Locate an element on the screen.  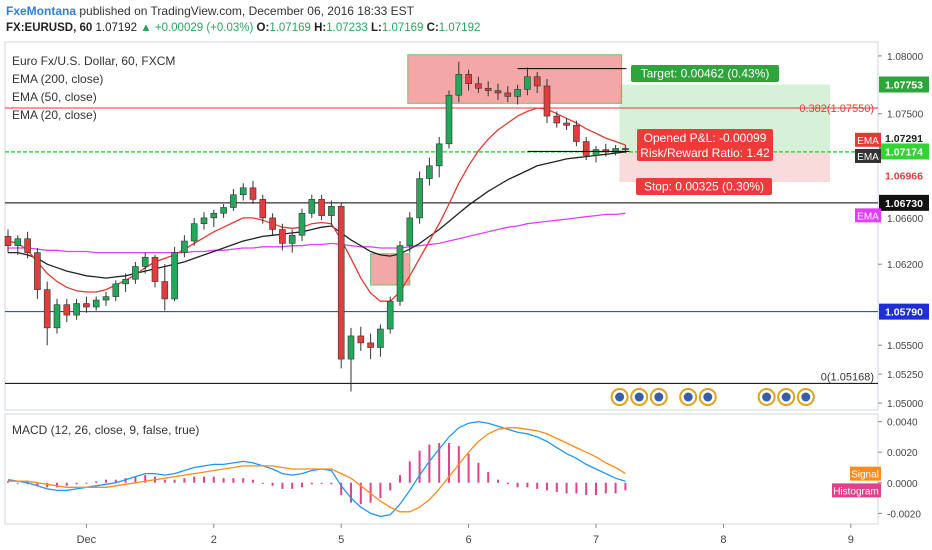
macd-line is located at coordinates (316, 469).